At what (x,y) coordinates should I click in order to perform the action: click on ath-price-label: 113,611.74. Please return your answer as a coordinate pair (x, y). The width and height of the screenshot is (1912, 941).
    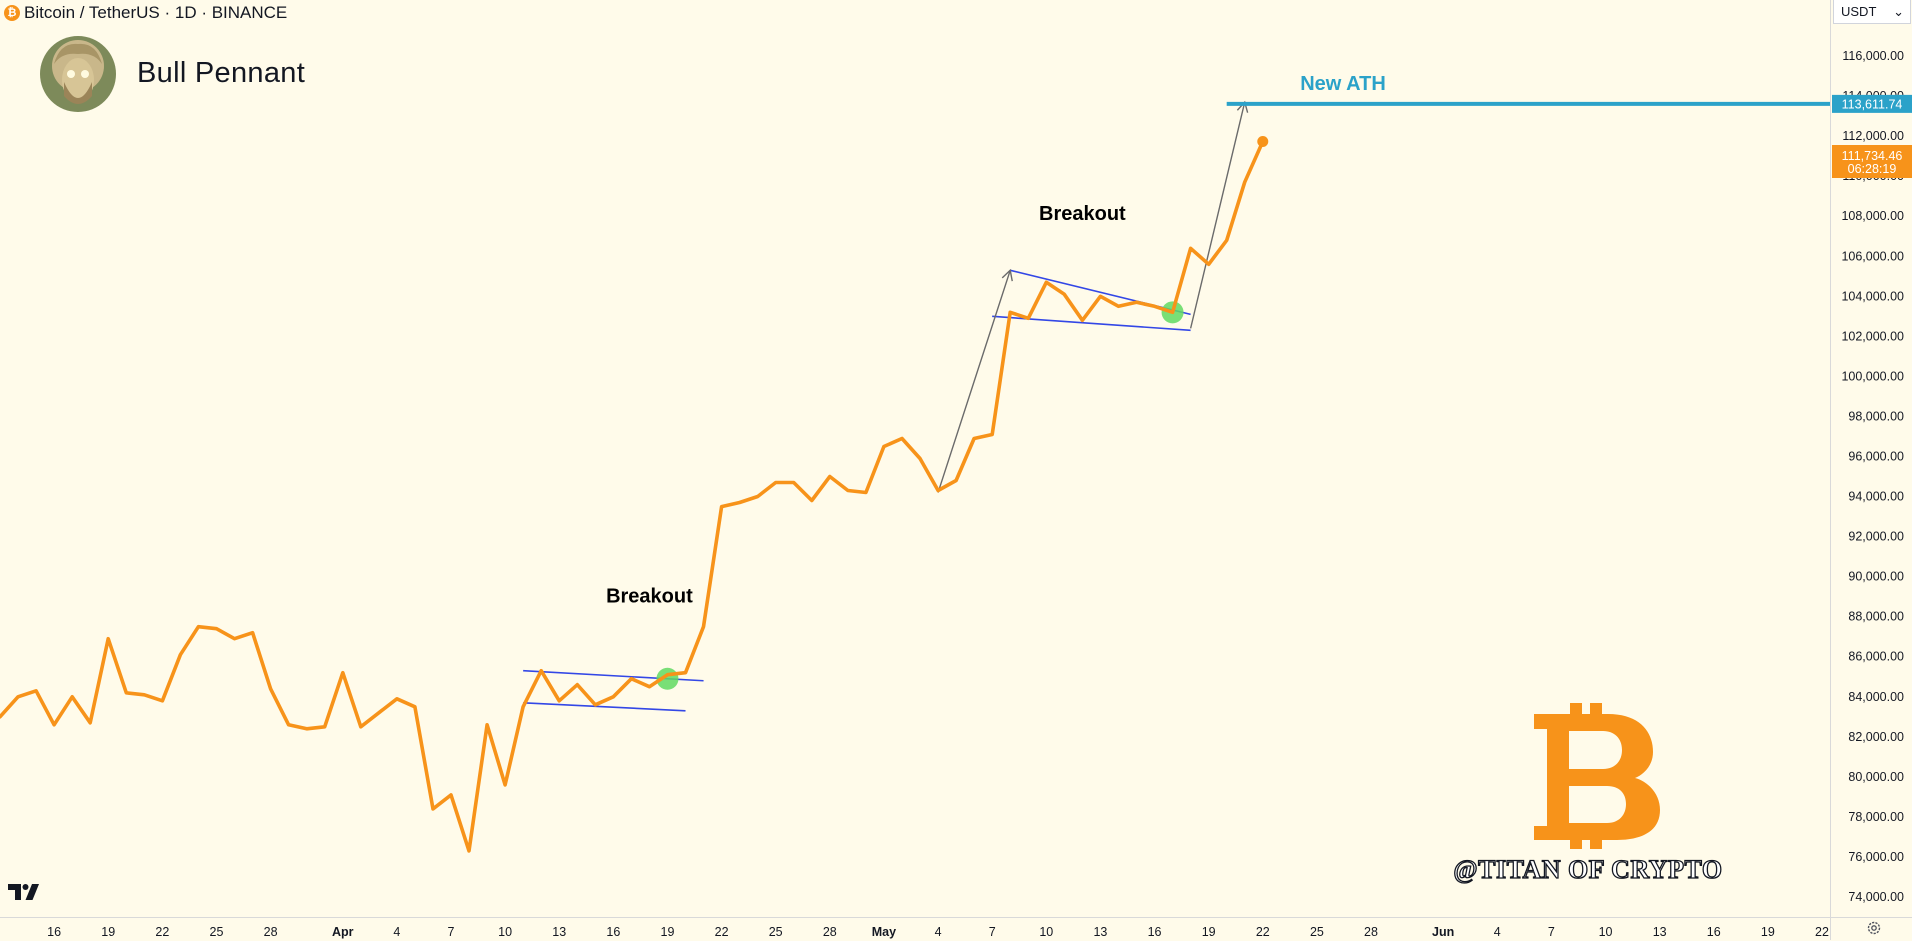
    Looking at the image, I should click on (1872, 104).